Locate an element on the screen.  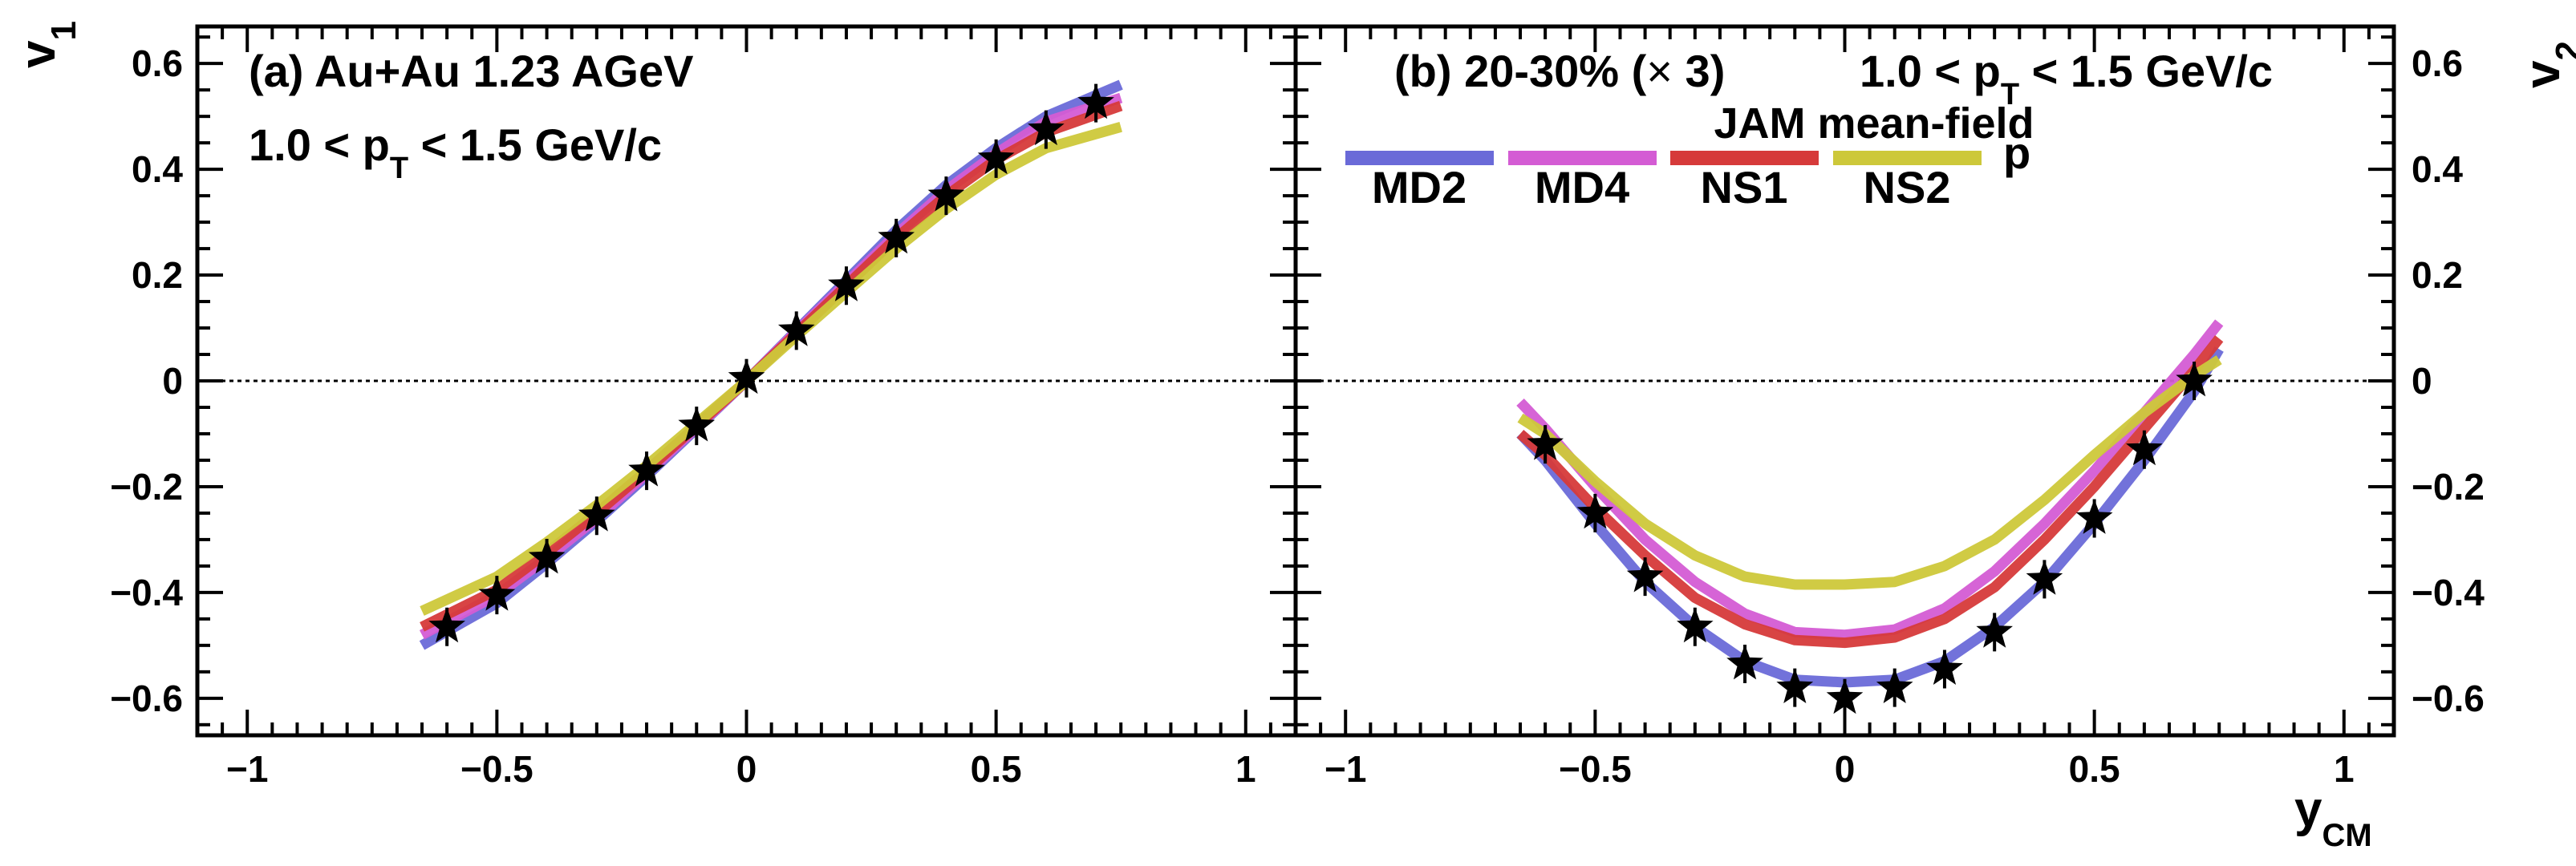
series-md4-curve is located at coordinates (1870, 480).